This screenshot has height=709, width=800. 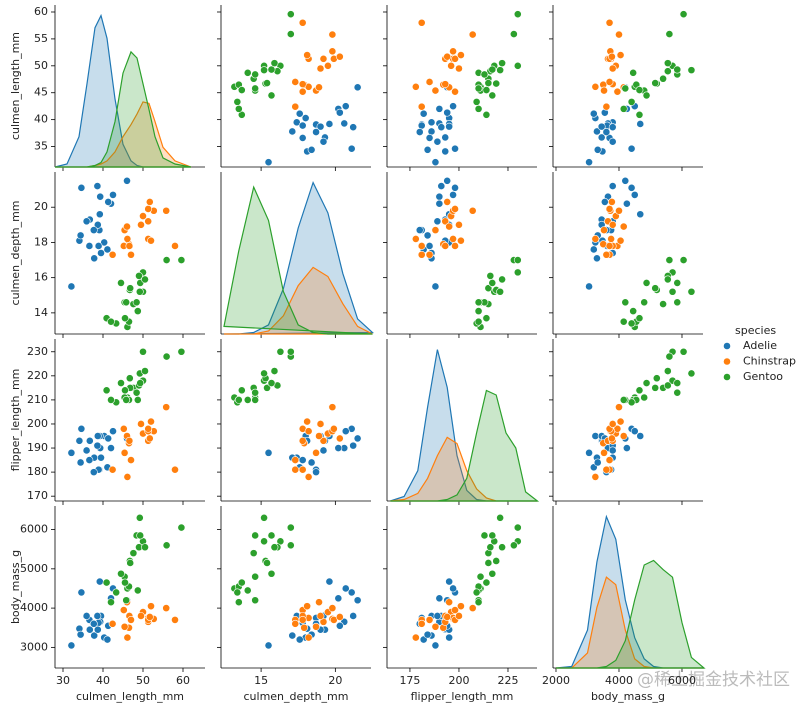 I want to click on x-tick-label: 175, so click(x=409, y=680).